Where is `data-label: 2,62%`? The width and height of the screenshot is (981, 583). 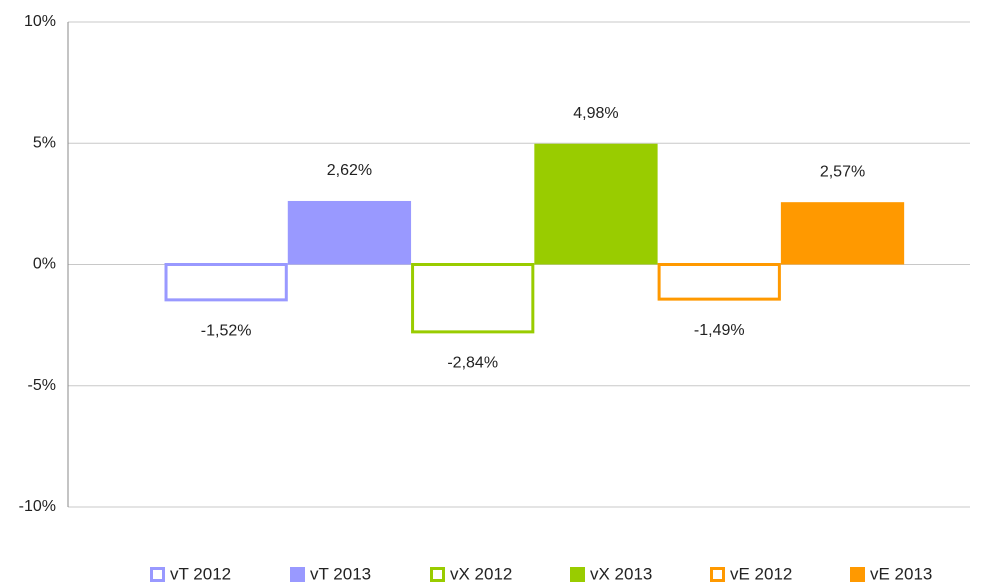 data-label: 2,62% is located at coordinates (349, 170).